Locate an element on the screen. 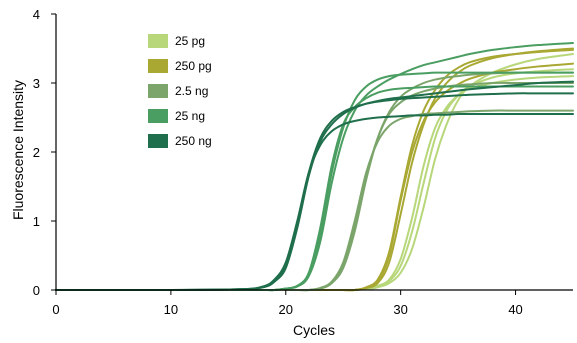  legend: 25 pg 250 pg 2.5 ng 25 ng 250 ng is located at coordinates (180, 91).